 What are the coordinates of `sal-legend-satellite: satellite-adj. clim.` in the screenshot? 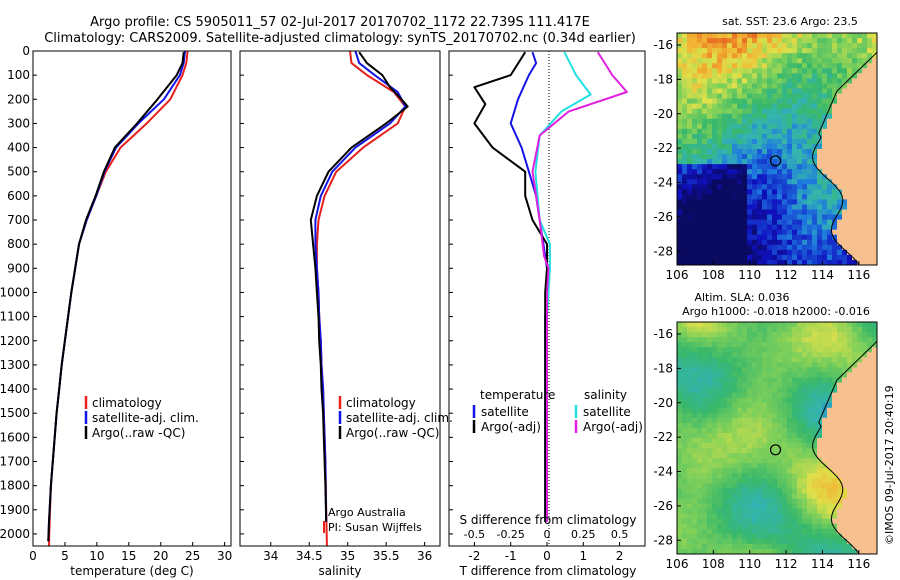 It's located at (399, 418).